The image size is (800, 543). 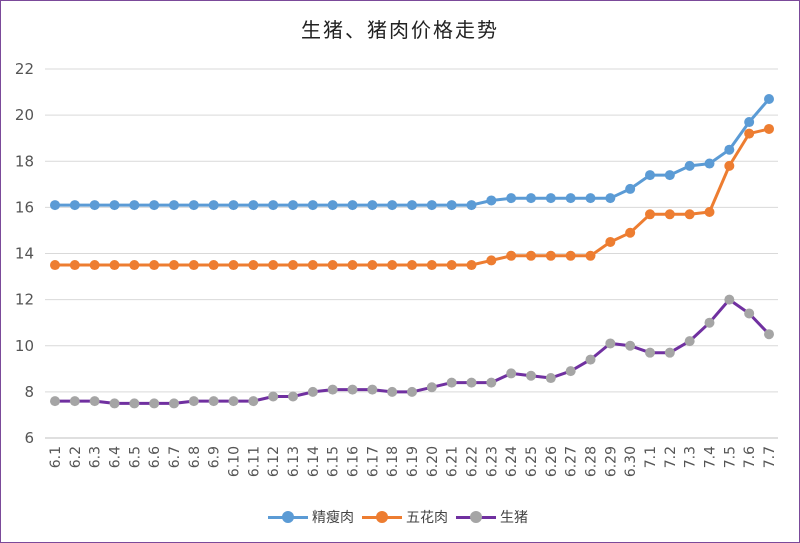 I want to click on chart-title: 生猪、猪肉价格走势, so click(x=400, y=30).